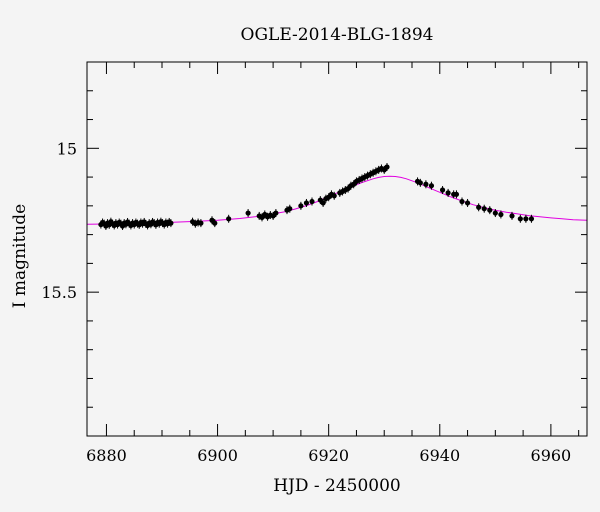 The height and width of the screenshot is (512, 600). I want to click on data-points-layer, so click(316, 196).